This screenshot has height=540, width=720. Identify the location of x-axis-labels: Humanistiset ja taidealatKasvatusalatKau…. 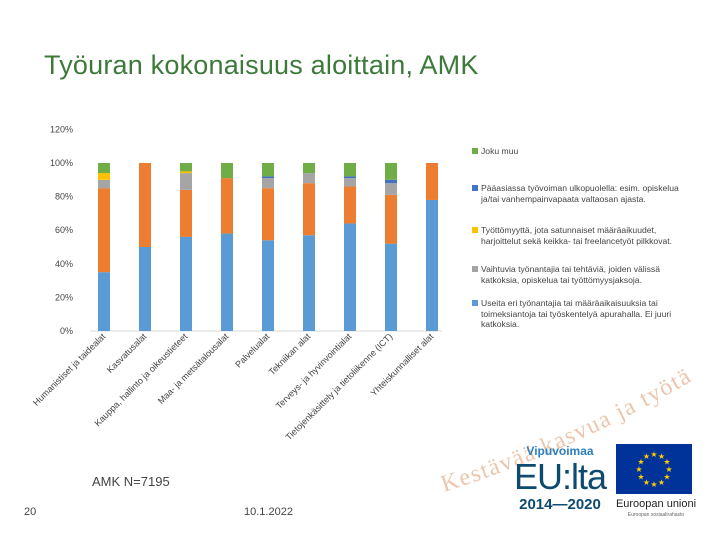
(233, 386).